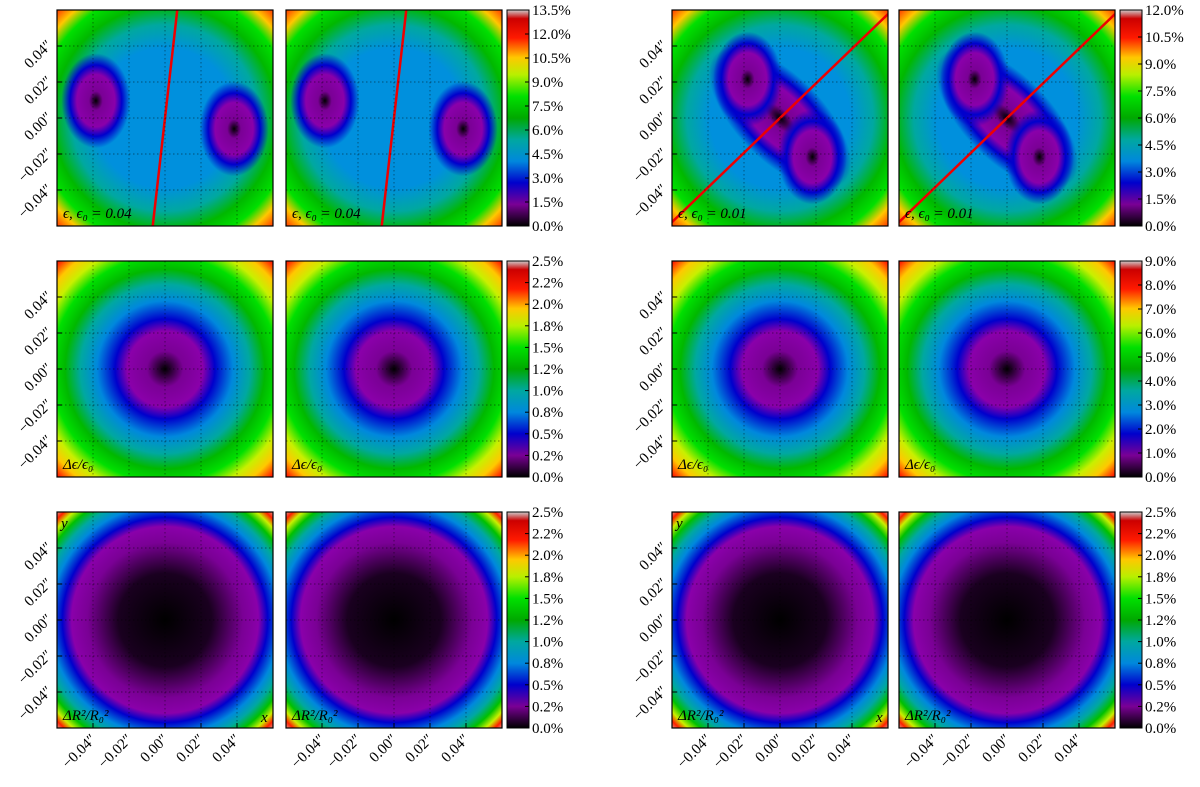  What do you see at coordinates (842, 749) in the screenshot?
I see `x-tick-label: 0.04″` at bounding box center [842, 749].